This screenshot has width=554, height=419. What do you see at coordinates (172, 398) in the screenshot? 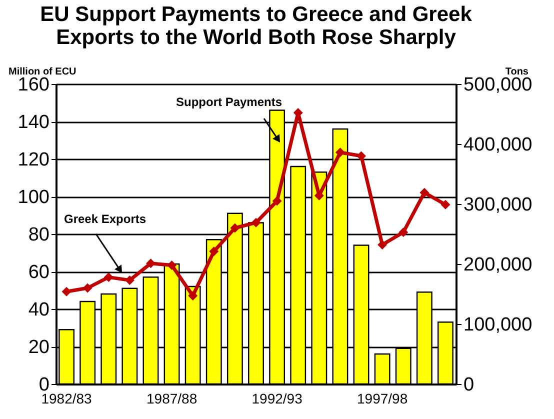
I see `x-tick-label: 1987/88` at bounding box center [172, 398].